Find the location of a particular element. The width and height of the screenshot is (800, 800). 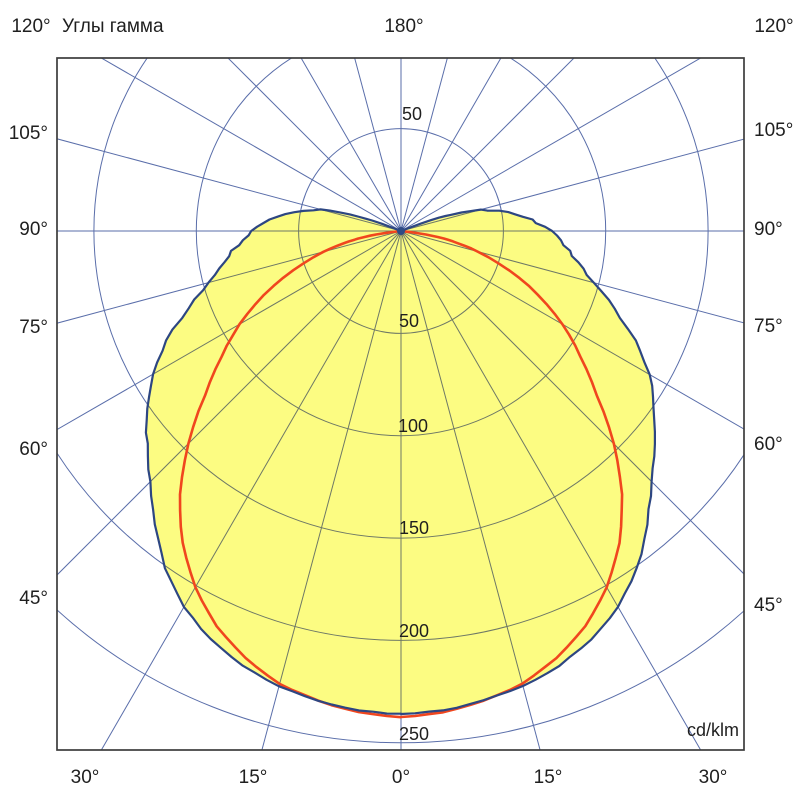

angle-label-90-left: 90° is located at coordinates (33, 229).